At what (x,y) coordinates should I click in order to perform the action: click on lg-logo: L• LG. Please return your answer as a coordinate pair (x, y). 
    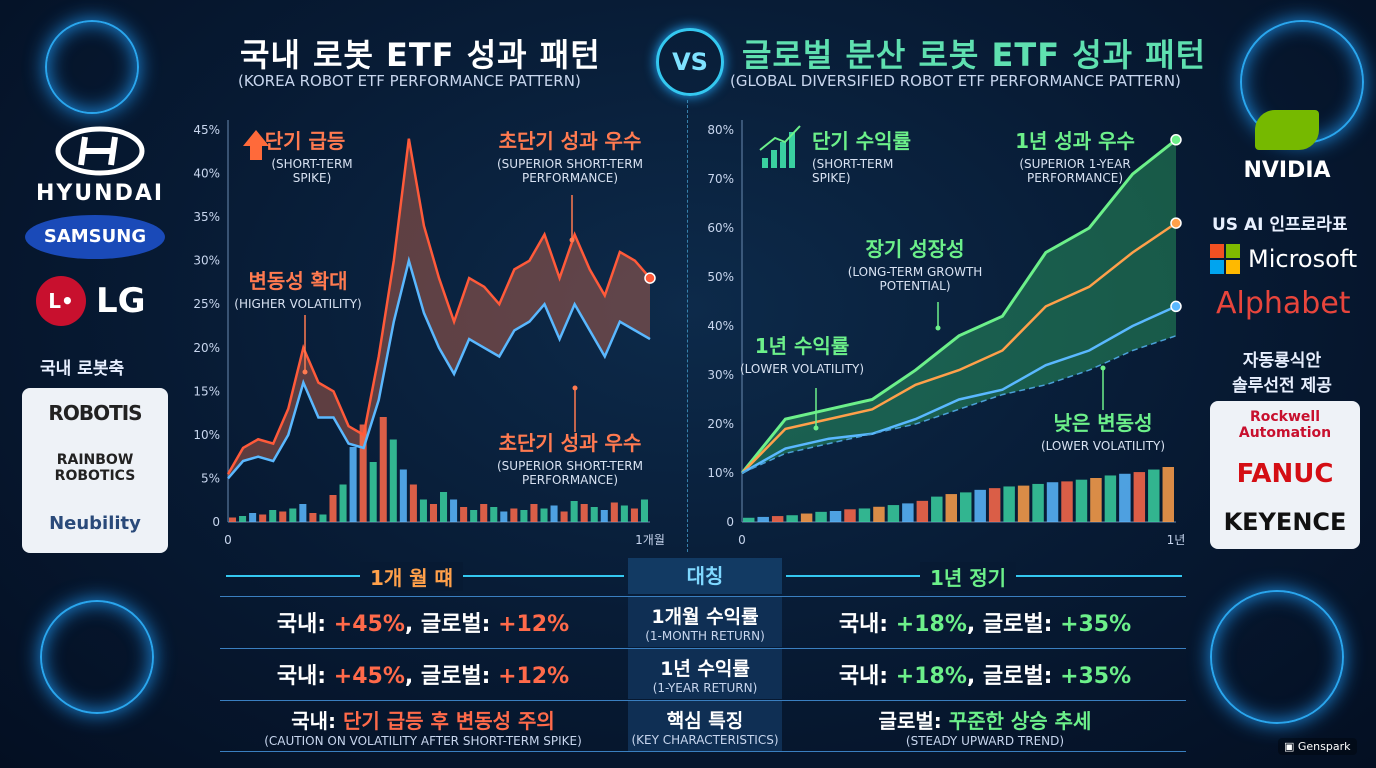
    Looking at the image, I should click on (91, 301).